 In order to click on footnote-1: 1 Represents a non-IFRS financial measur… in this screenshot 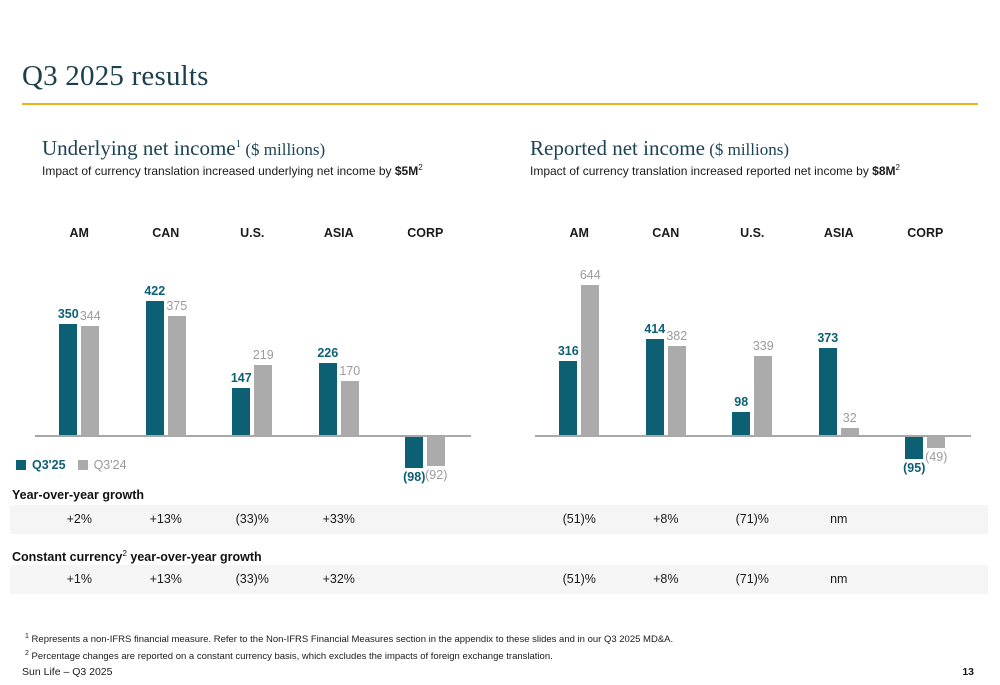, I will do `click(349, 638)`.